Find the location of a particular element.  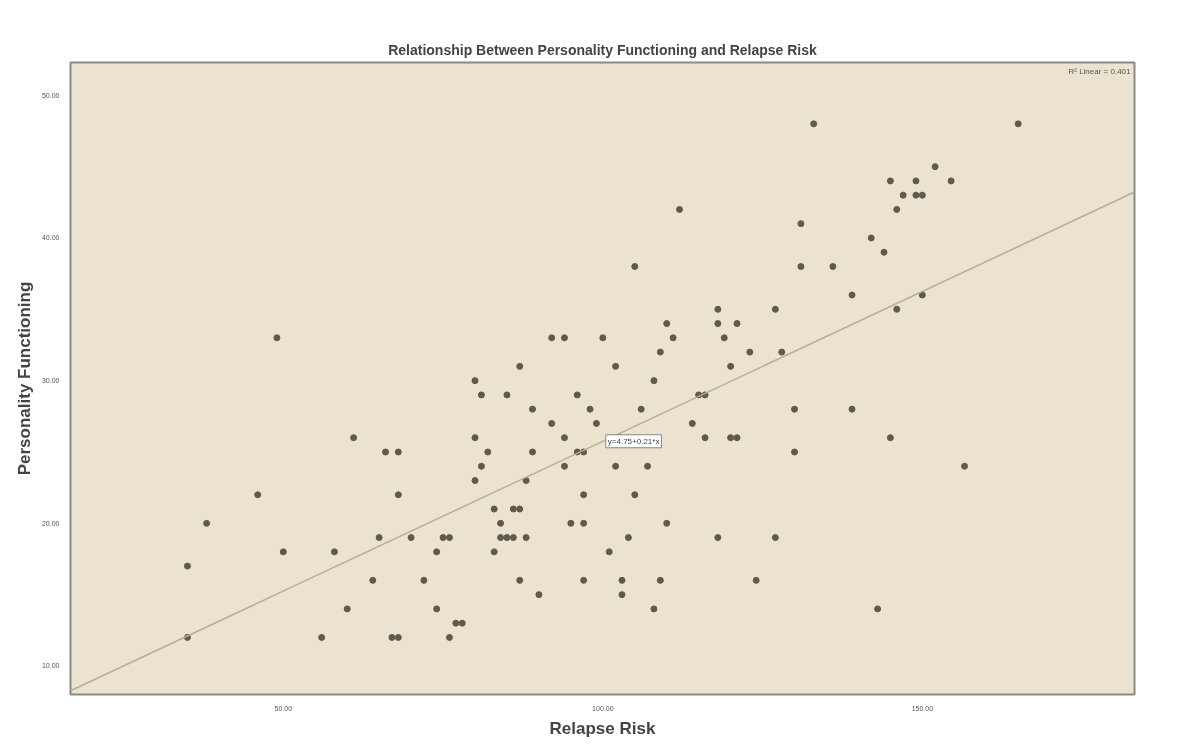

chart-title: Relationship Between Personality Functioning and Relapse Risk is located at coordinates (603, 49).